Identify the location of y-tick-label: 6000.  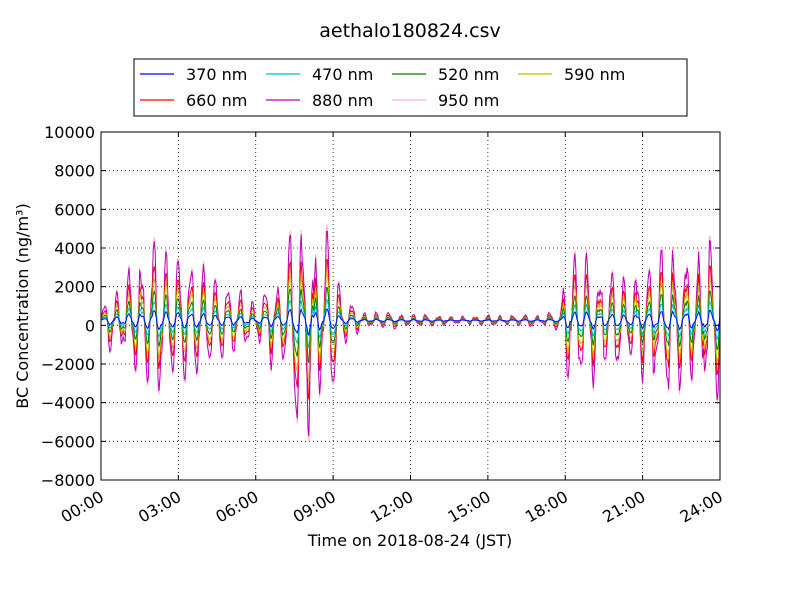
(74, 209).